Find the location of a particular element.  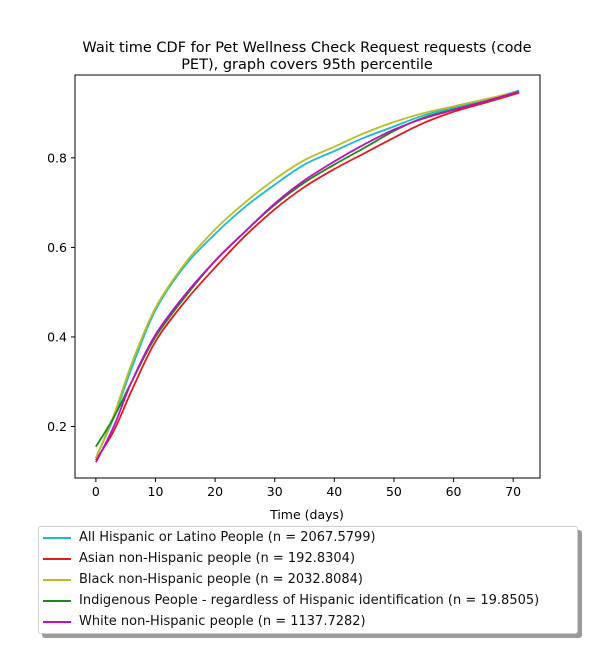

legend-swatch-white is located at coordinates (57, 621).